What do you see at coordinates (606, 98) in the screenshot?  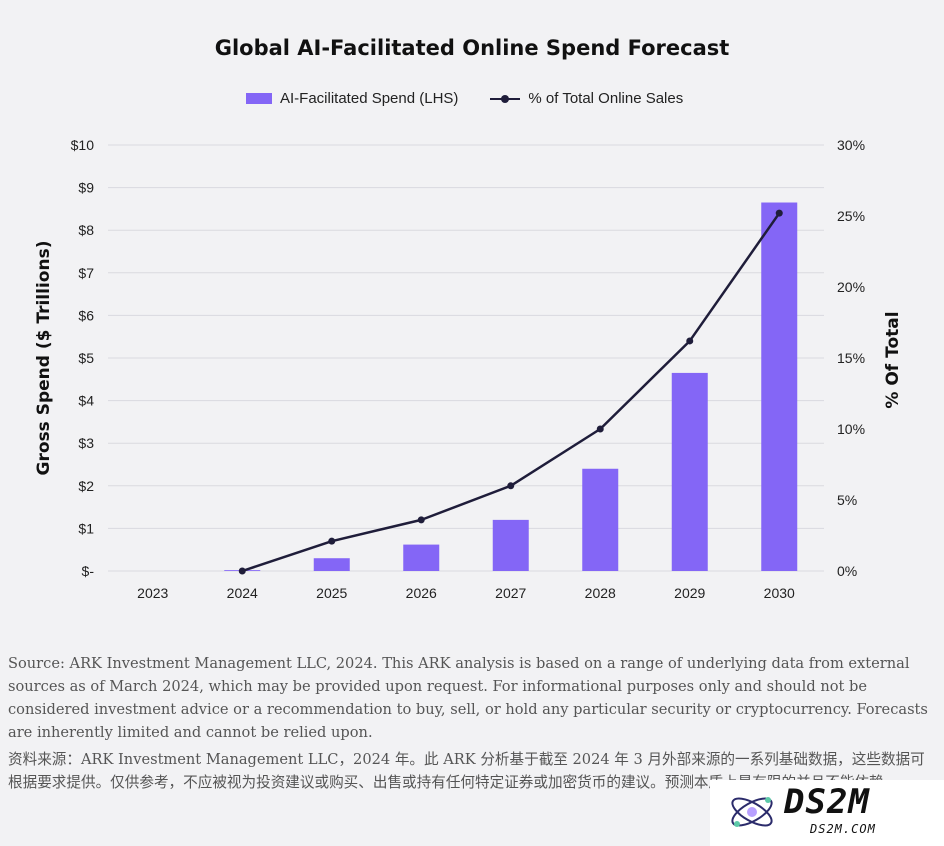 I see `legend-line-label: % of Total Online Sales` at bounding box center [606, 98].